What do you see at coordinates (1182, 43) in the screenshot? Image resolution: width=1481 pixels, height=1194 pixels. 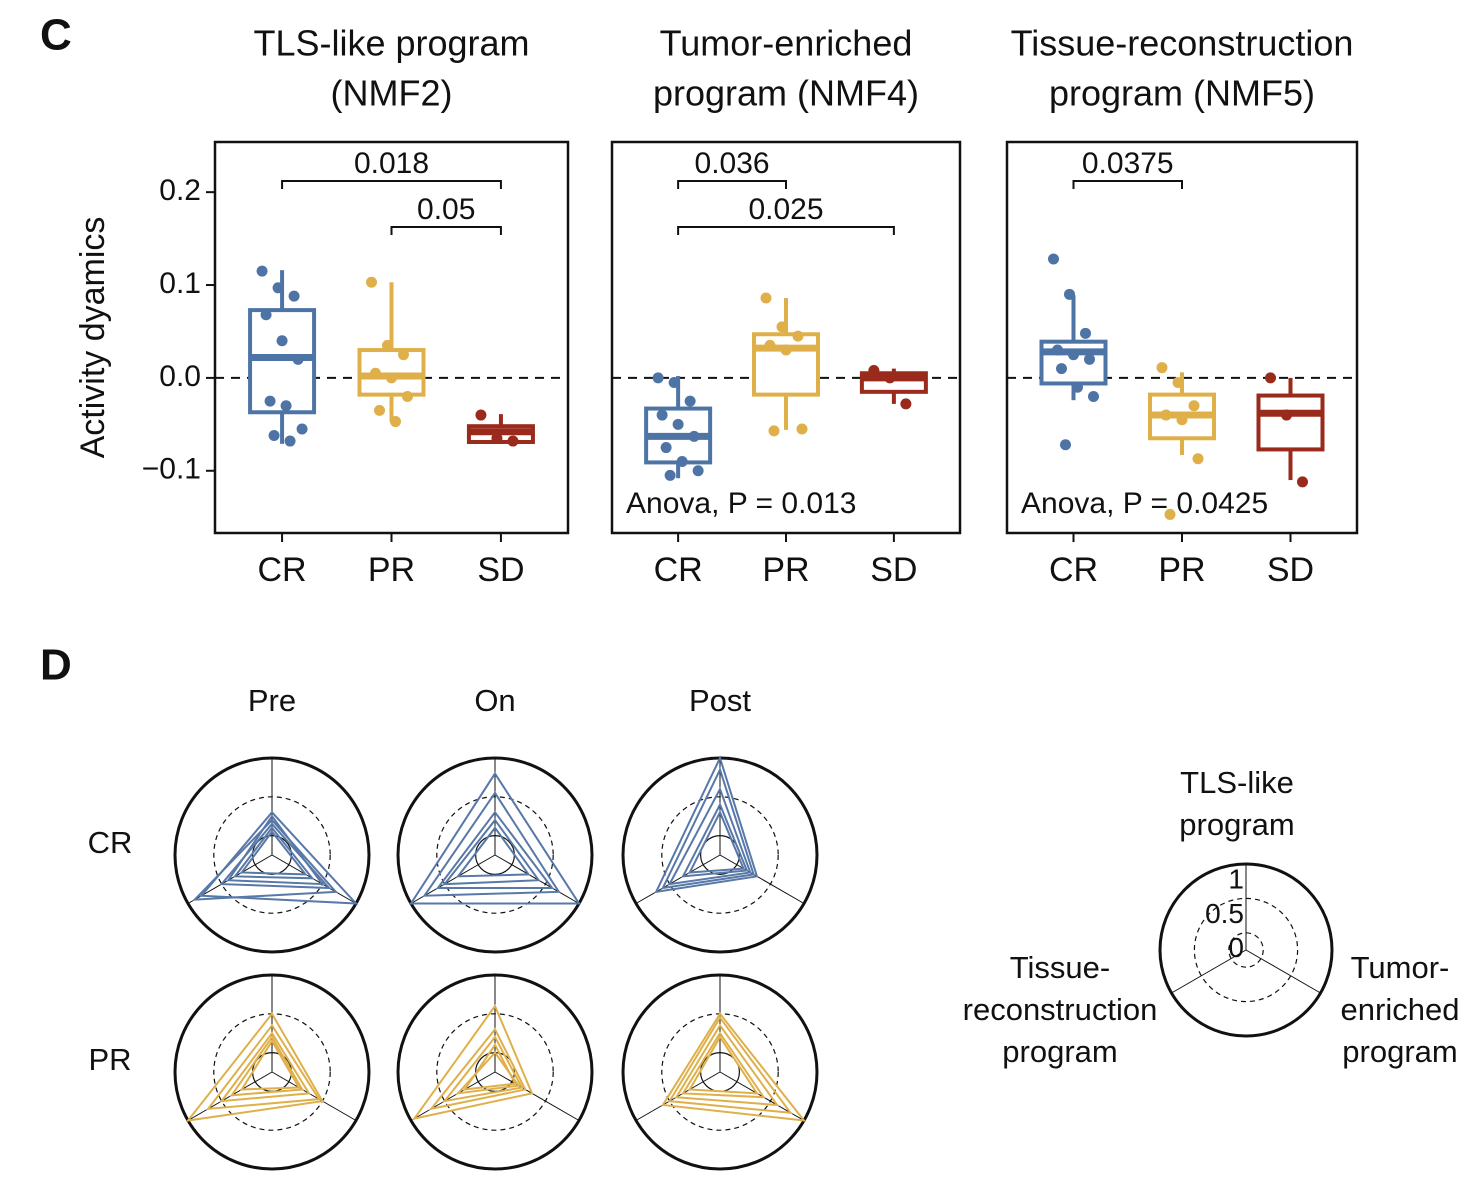 I see `panel-title: Tissue-reconstruction` at bounding box center [1182, 43].